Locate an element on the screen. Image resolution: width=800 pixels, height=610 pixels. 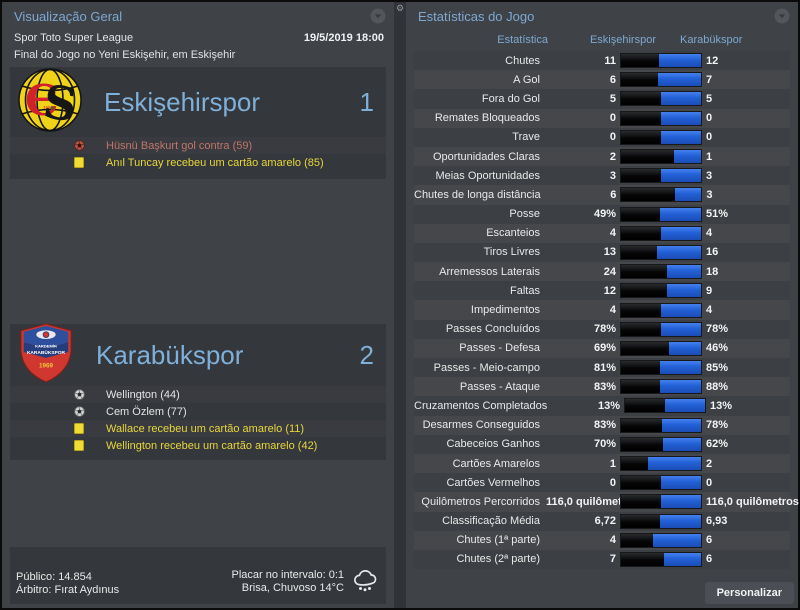
stat-row: Oportunidades Claras 2 1 is located at coordinates (602, 156).